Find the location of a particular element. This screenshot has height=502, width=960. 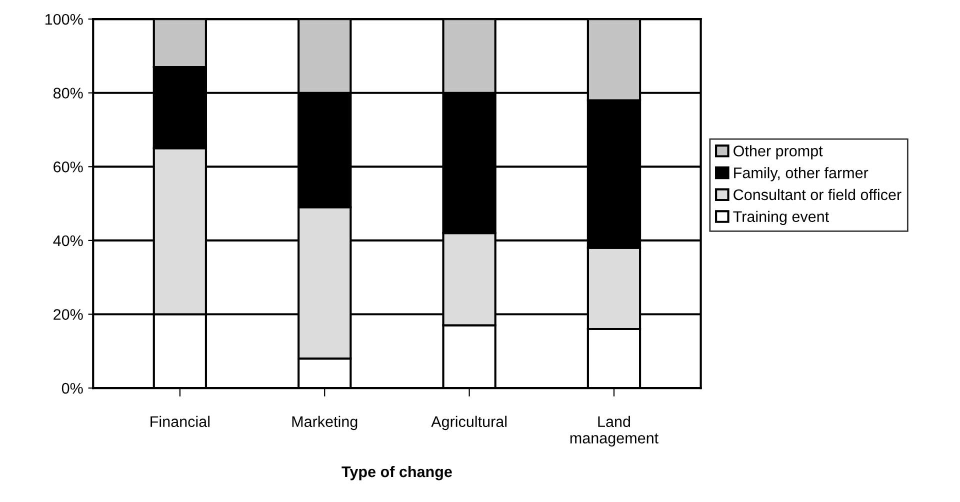

y-tick-label: 40% is located at coordinates (68, 240).